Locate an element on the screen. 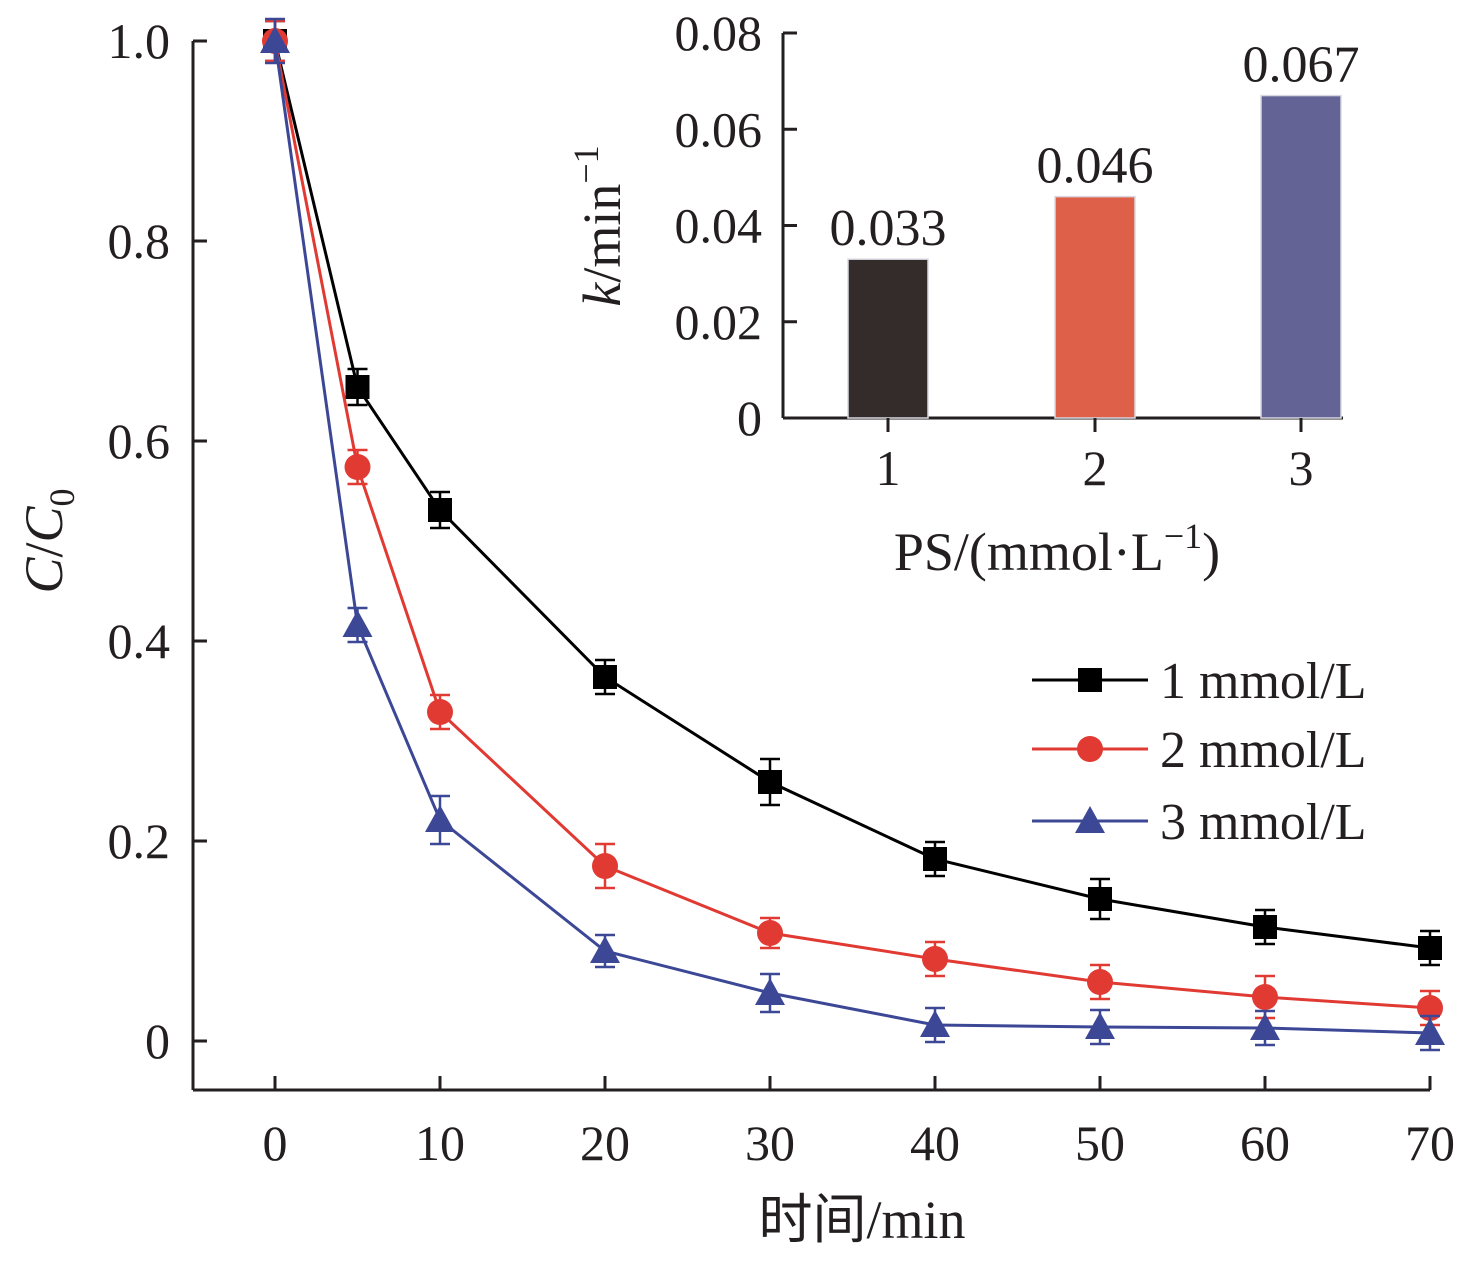 This screenshot has width=1462, height=1264. legend-label-2: 2 mmol/L is located at coordinates (1263, 750).